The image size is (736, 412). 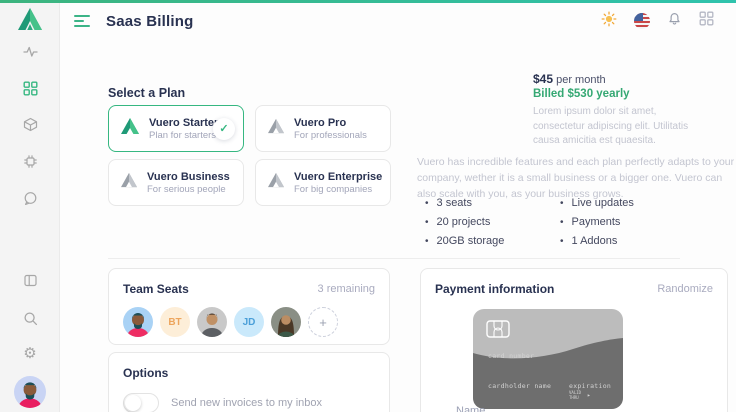 What do you see at coordinates (30, 51) in the screenshot?
I see `activity-icon` at bounding box center [30, 51].